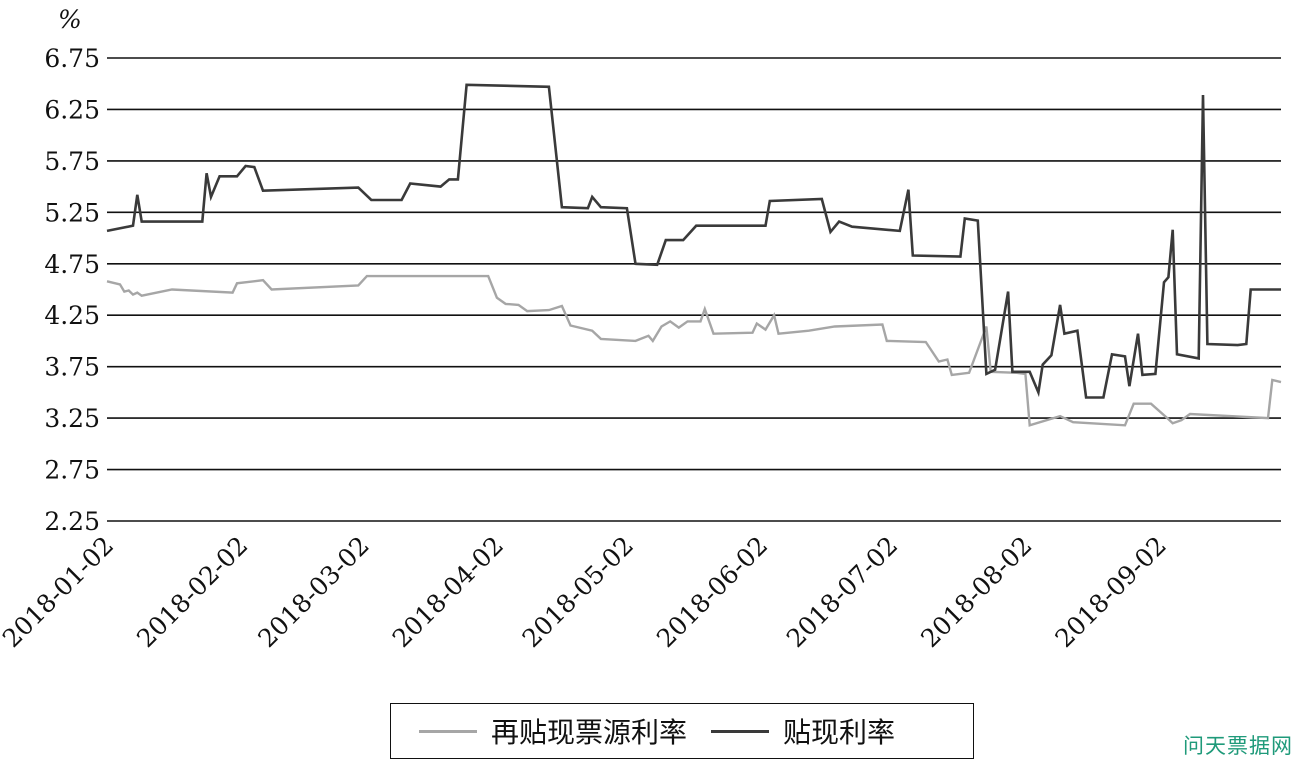 This screenshot has width=1307, height=768. I want to click on x-tick-label: 2018-02-02, so click(192, 592).